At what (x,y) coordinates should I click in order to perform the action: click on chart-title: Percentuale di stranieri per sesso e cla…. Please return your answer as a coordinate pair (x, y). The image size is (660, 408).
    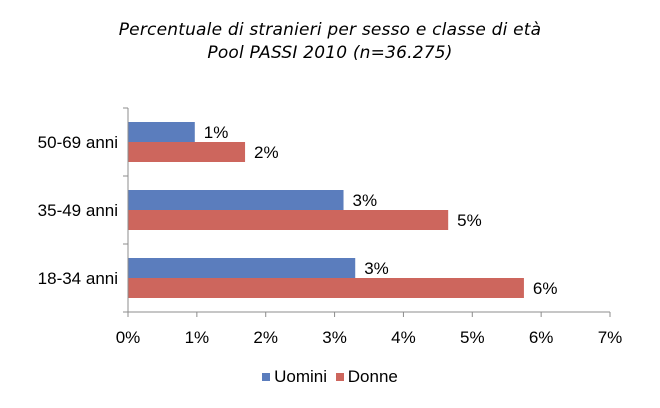
    Looking at the image, I should click on (330, 30).